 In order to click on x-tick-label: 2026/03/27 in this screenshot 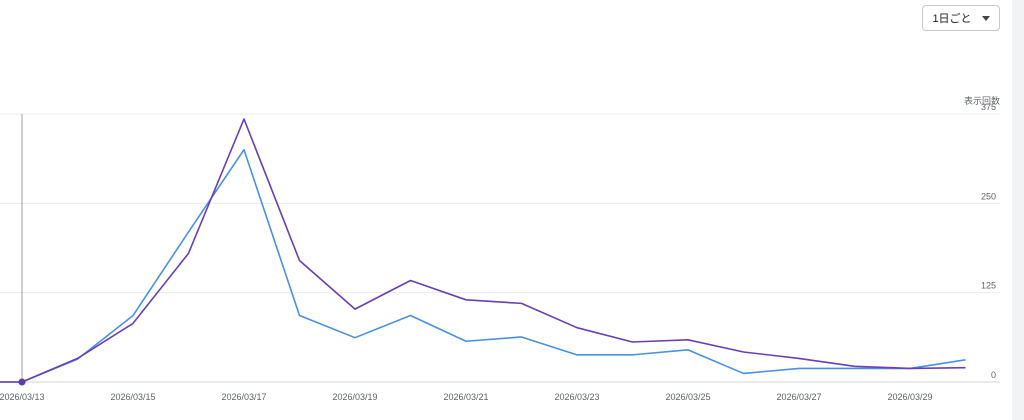, I will do `click(798, 397)`.